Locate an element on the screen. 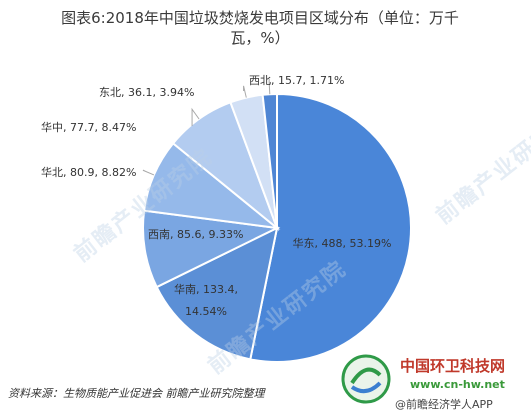  chart-title-line1: 图表6:2018年中国垃圾焚烧发电项目区域分布（单位：万千 is located at coordinates (260, 18).